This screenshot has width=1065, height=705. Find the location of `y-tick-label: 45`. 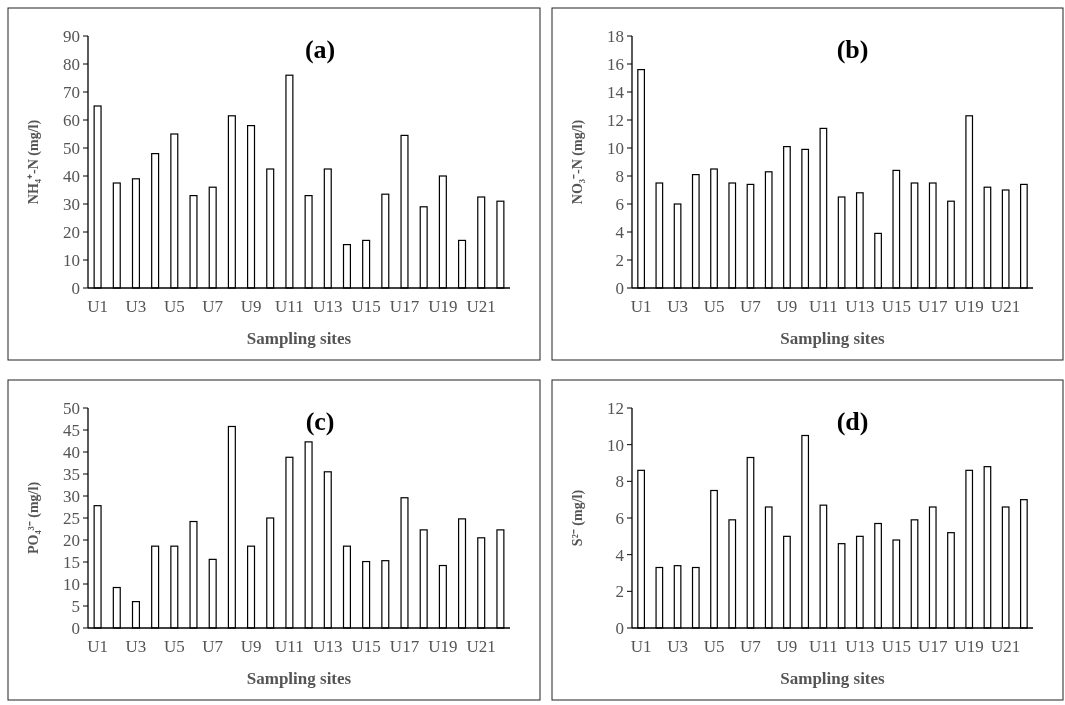

y-tick-label: 45 is located at coordinates (71, 430).